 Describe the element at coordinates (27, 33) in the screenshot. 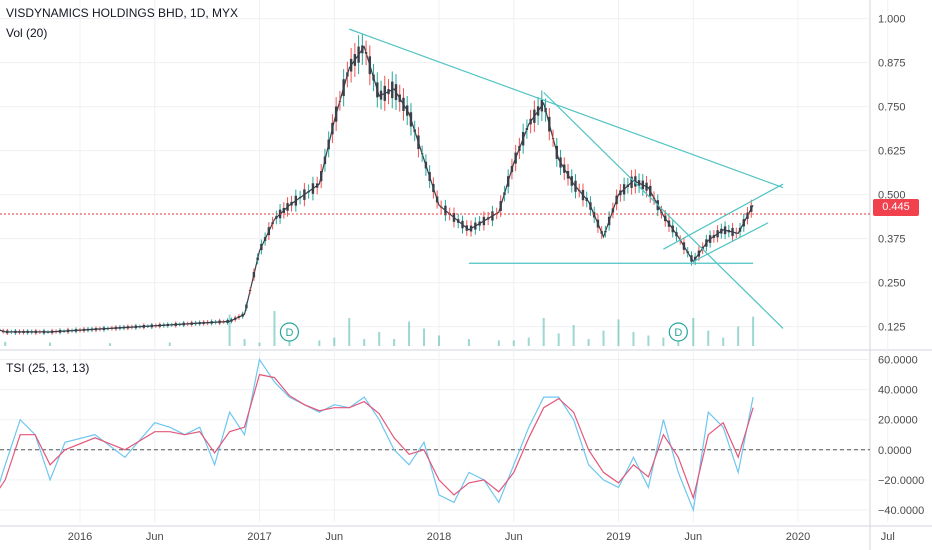

I see `volume-label: Vol (20)` at that location.